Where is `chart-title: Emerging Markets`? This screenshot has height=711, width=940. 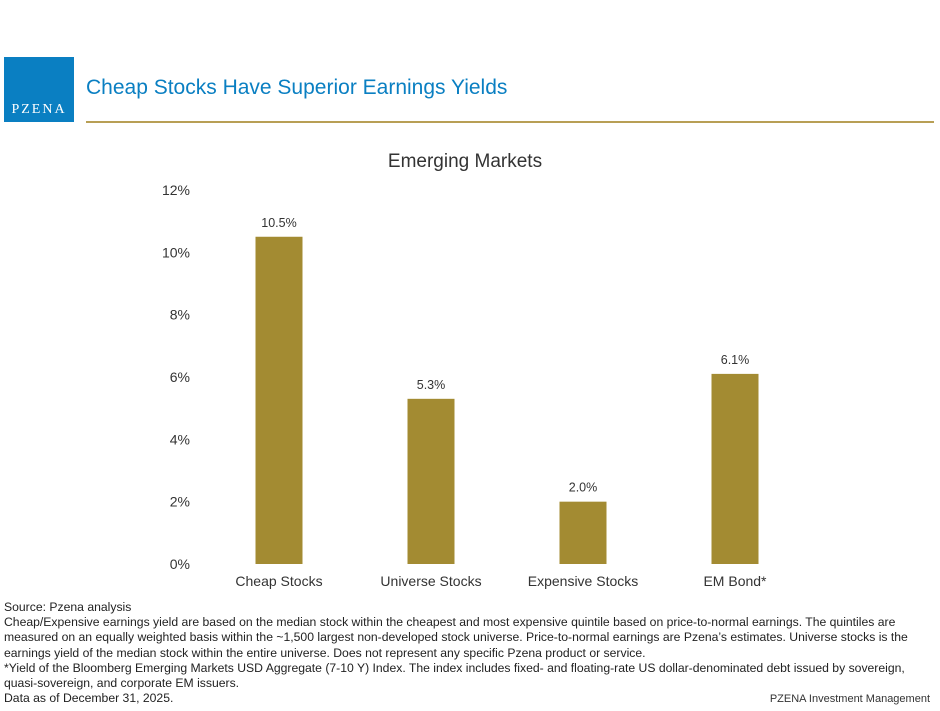
chart-title: Emerging Markets is located at coordinates (465, 161).